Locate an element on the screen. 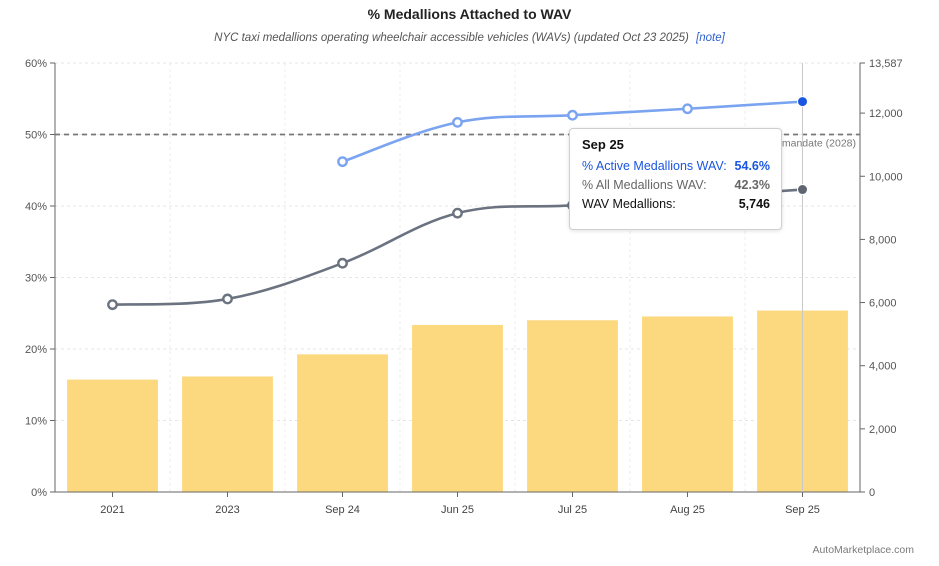 The width and height of the screenshot is (939, 566). credit-text: AutoMarketplace.com is located at coordinates (863, 550).